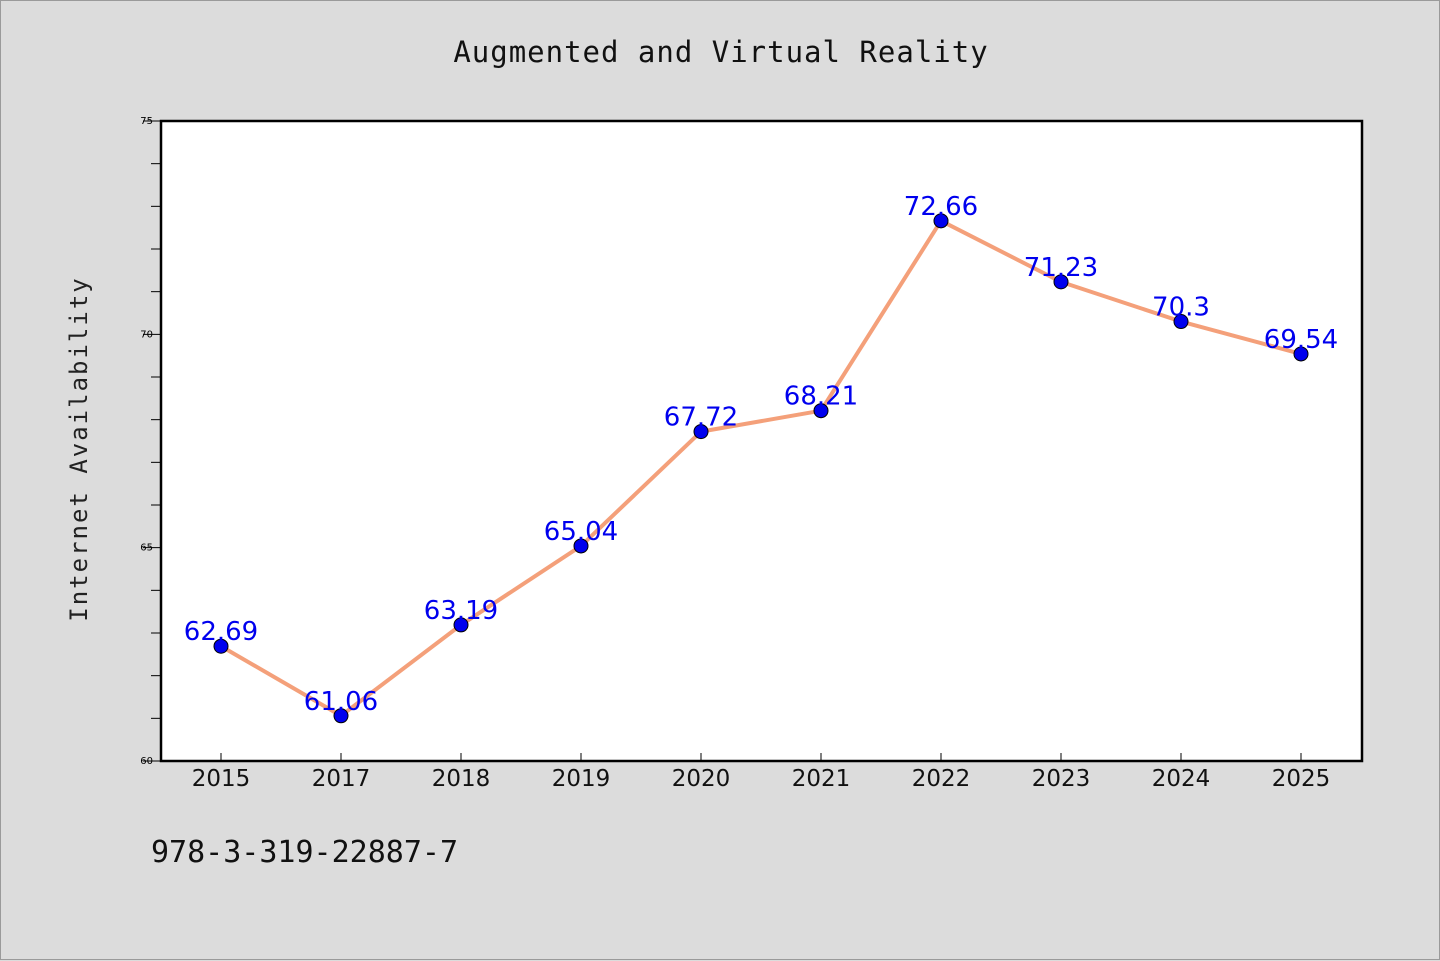 The height and width of the screenshot is (961, 1440). Describe the element at coordinates (701, 418) in the screenshot. I see `data-label: 67.72` at that location.